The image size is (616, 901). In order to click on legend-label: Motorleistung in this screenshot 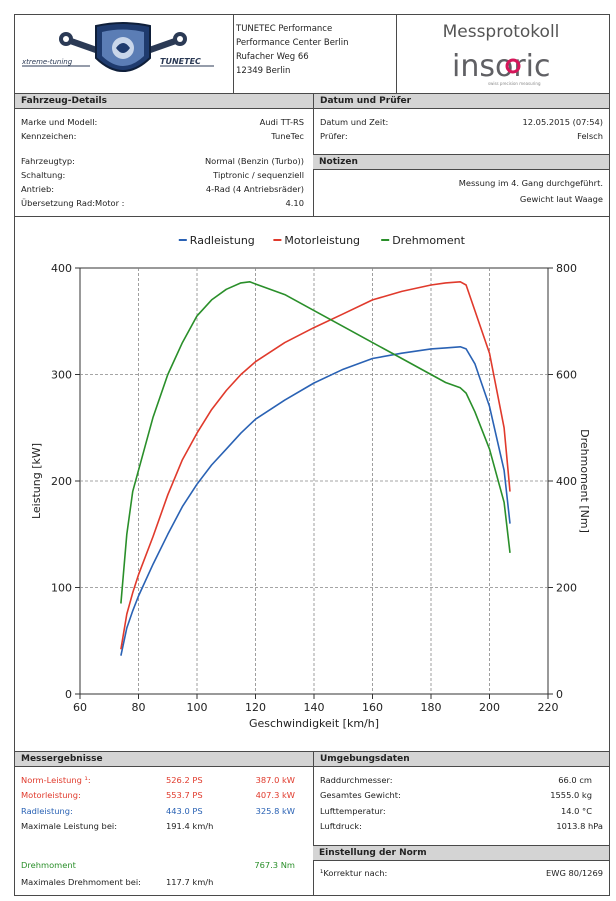, I will do `click(322, 240)`.